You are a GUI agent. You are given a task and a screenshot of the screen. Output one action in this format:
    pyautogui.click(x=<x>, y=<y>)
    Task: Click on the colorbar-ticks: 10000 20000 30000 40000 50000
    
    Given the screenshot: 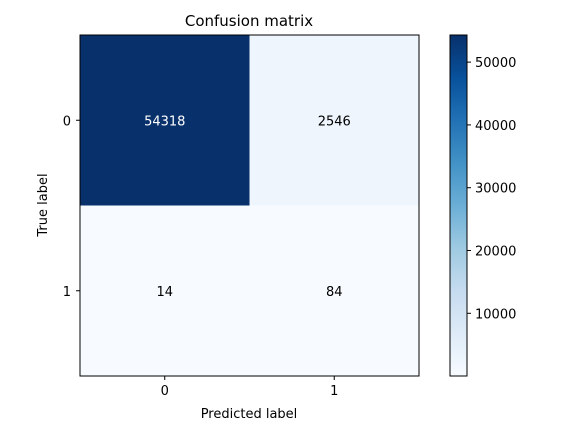 What is the action you would take?
    pyautogui.click(x=491, y=189)
    